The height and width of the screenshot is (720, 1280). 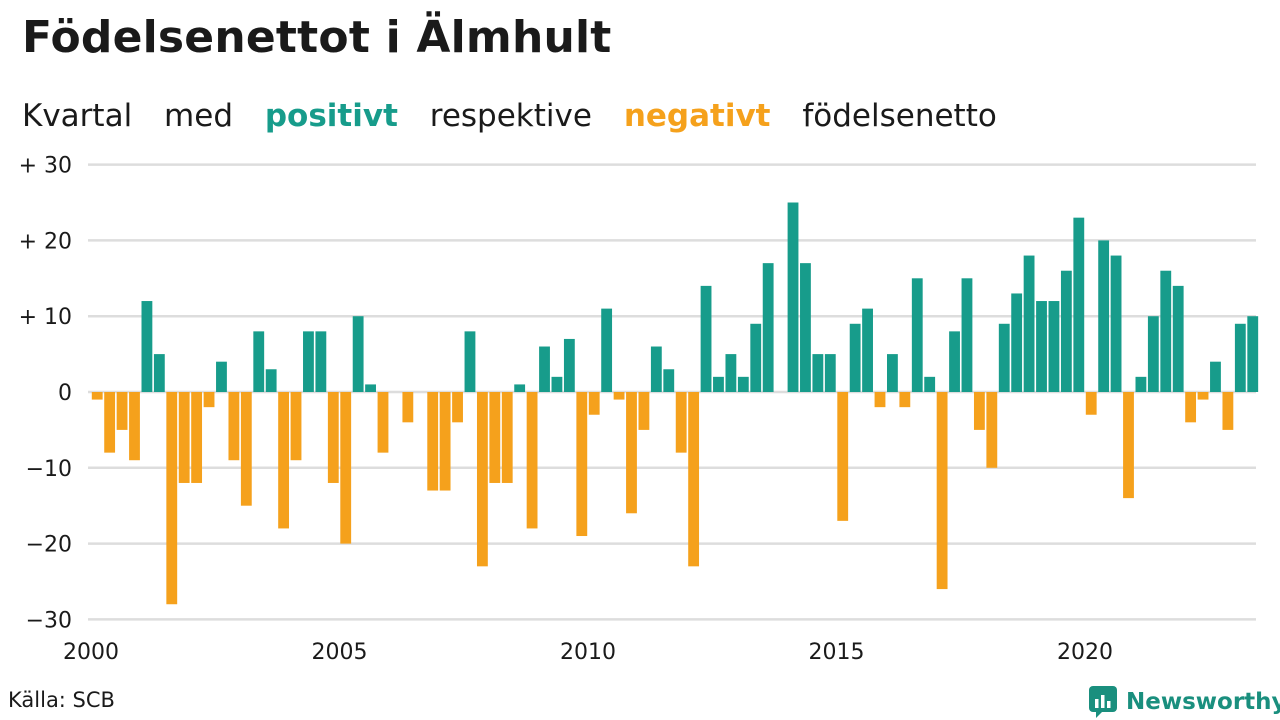 I want to click on subtitle-negative-label: negativt, so click(x=697, y=116).